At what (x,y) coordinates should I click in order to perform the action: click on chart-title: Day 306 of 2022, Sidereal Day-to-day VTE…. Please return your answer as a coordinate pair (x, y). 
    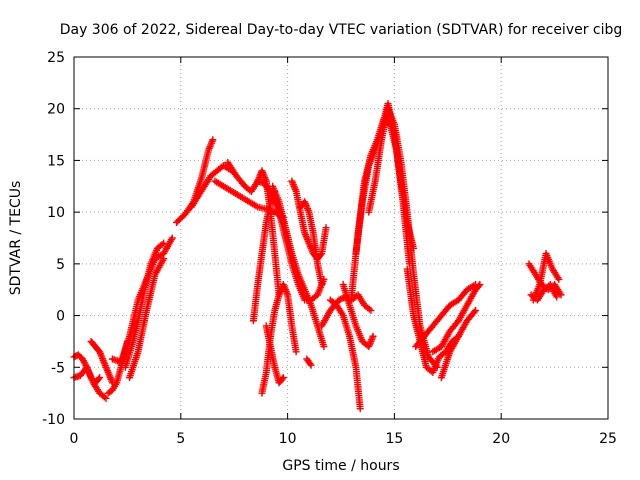
    Looking at the image, I should click on (341, 30).